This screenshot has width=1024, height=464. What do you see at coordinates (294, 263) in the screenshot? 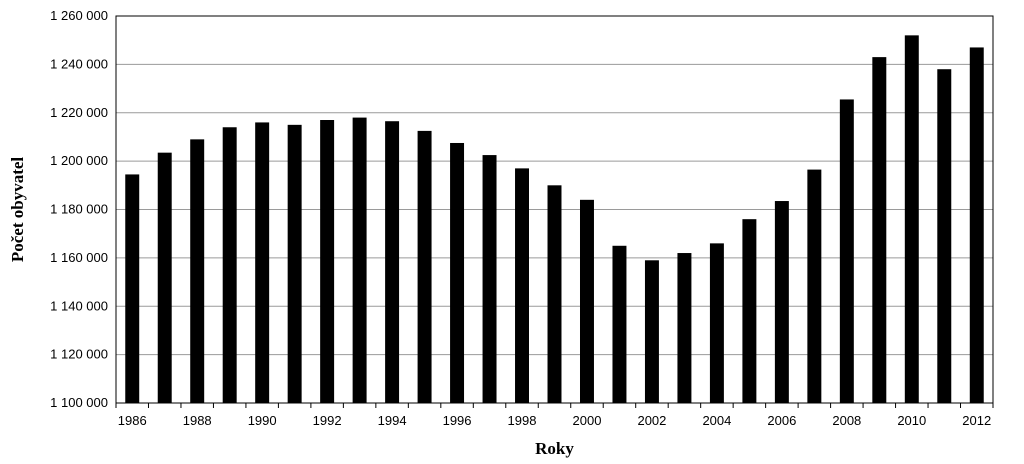
I see `bar-1991` at bounding box center [294, 263].